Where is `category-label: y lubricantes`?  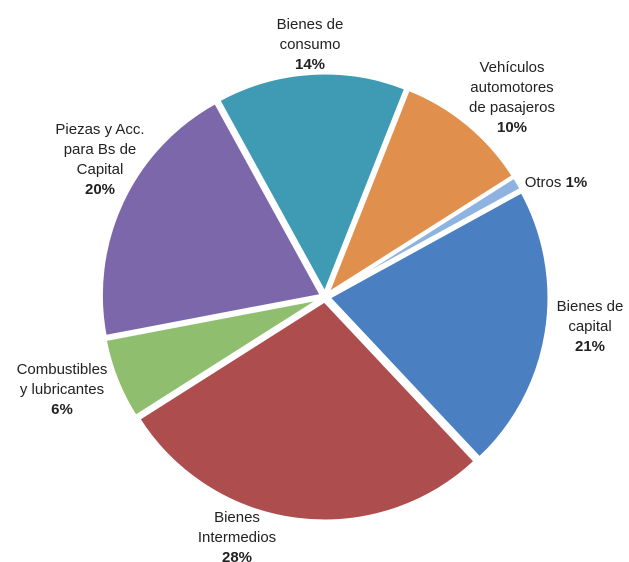
category-label: y lubricantes is located at coordinates (62, 389).